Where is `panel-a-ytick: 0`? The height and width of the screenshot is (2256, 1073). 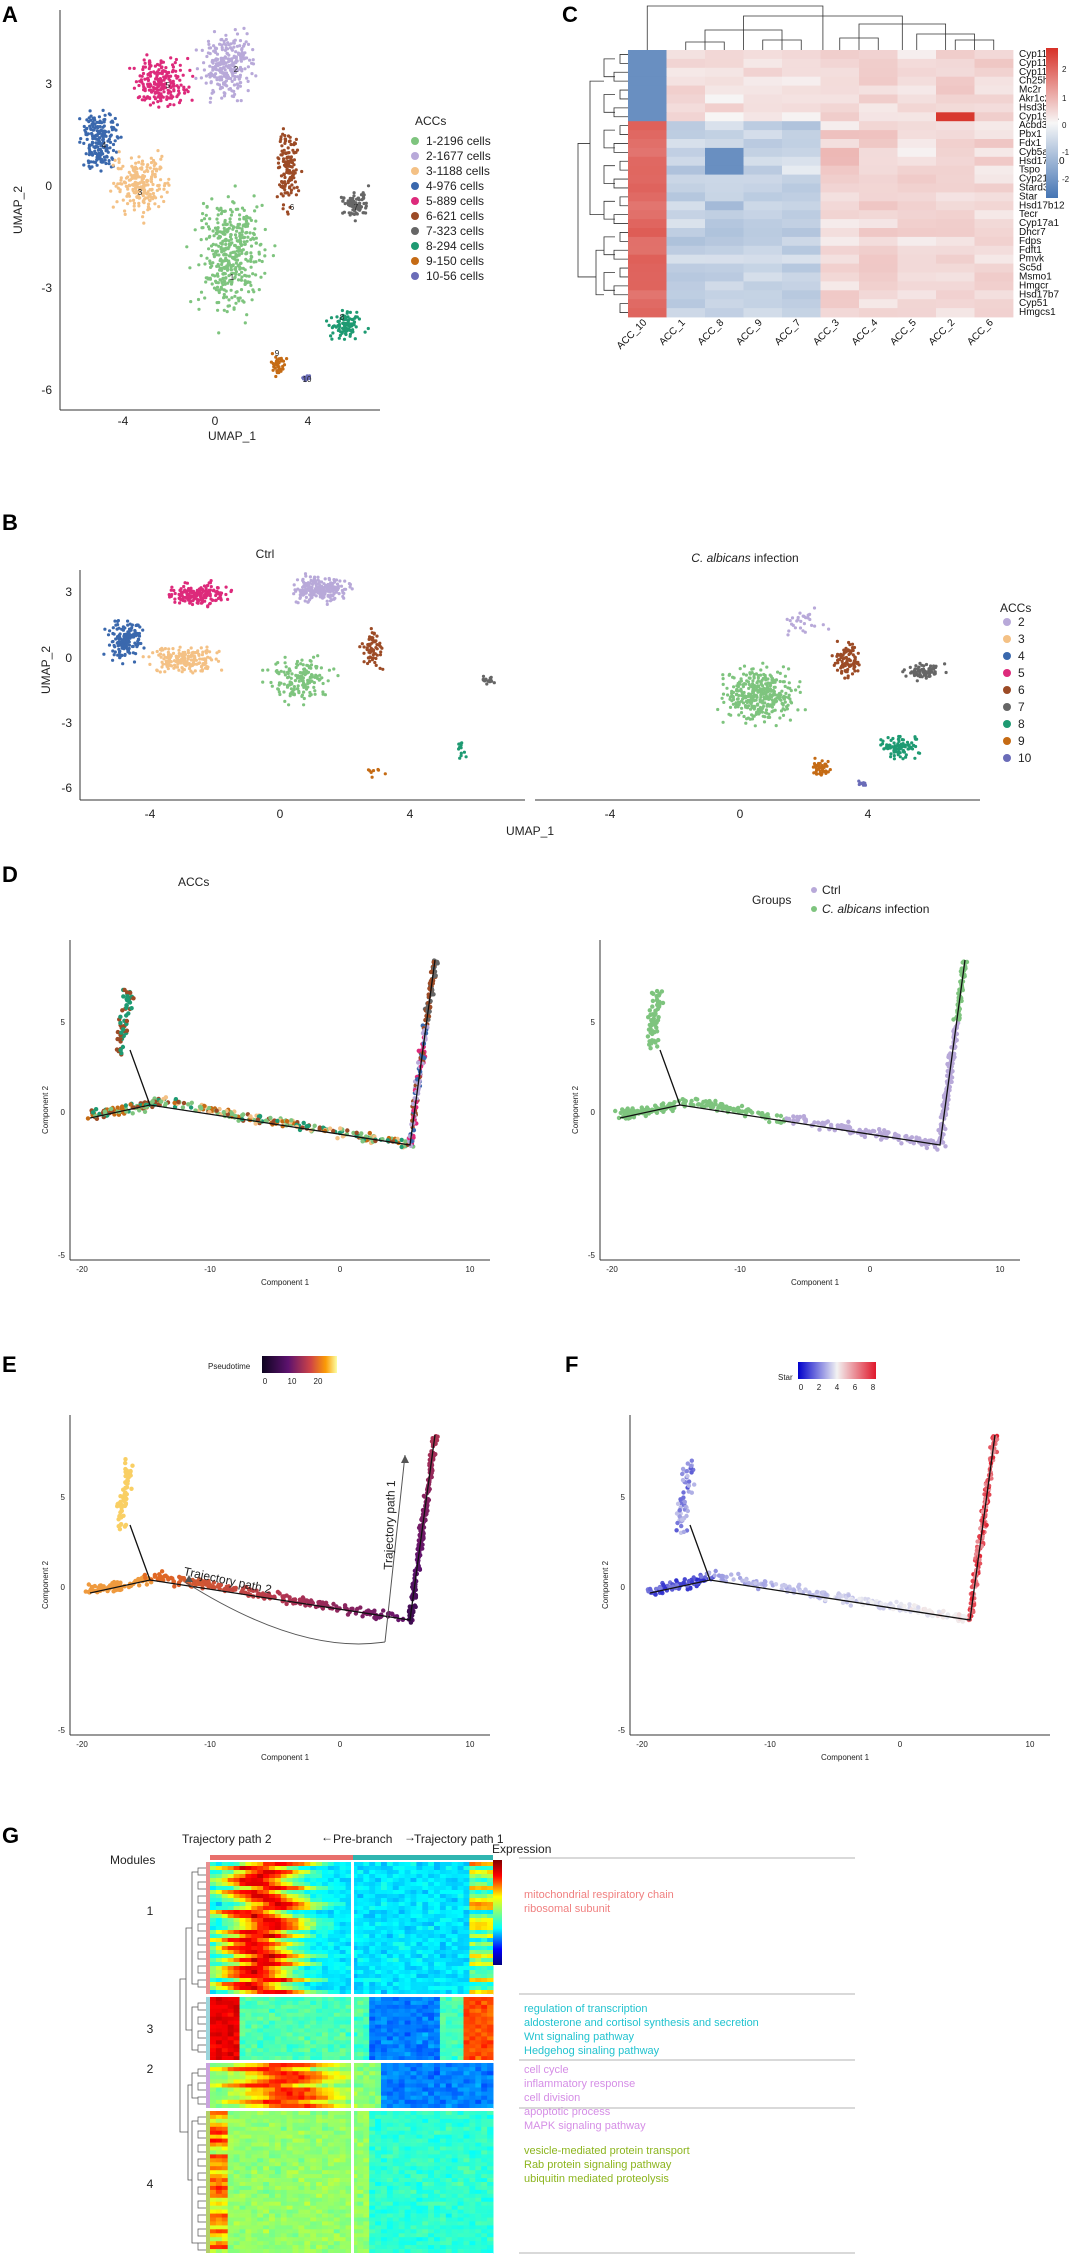
panel-a-ytick: 0 is located at coordinates (48, 186).